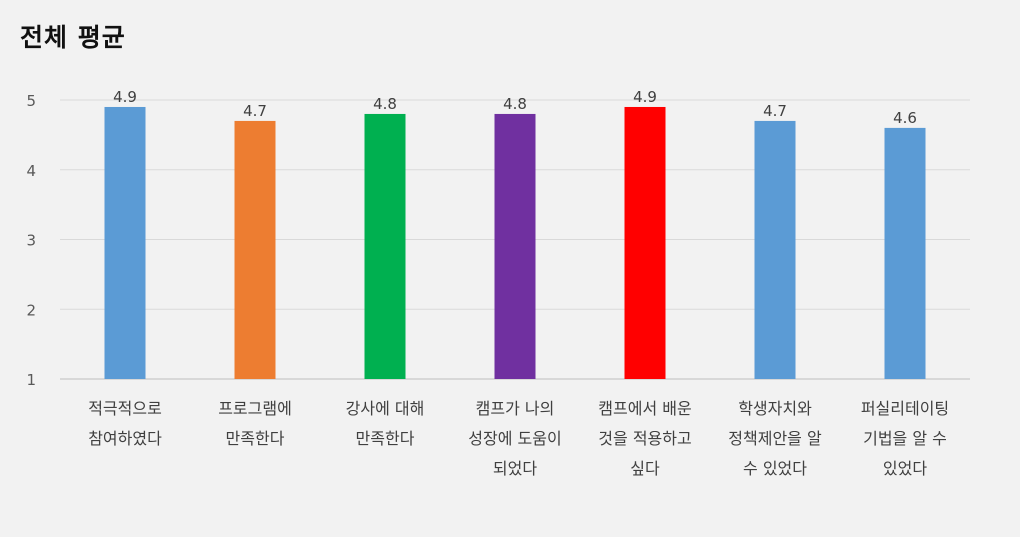 This screenshot has width=1020, height=537. Describe the element at coordinates (905, 438) in the screenshot. I see `x-tick-label-line: 기법을 알 수` at that location.